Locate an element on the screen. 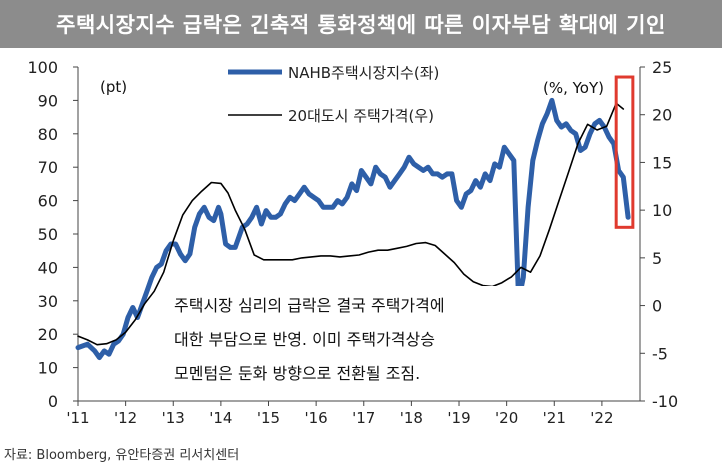  left-tick-label: 50 is located at coordinates (48, 234).